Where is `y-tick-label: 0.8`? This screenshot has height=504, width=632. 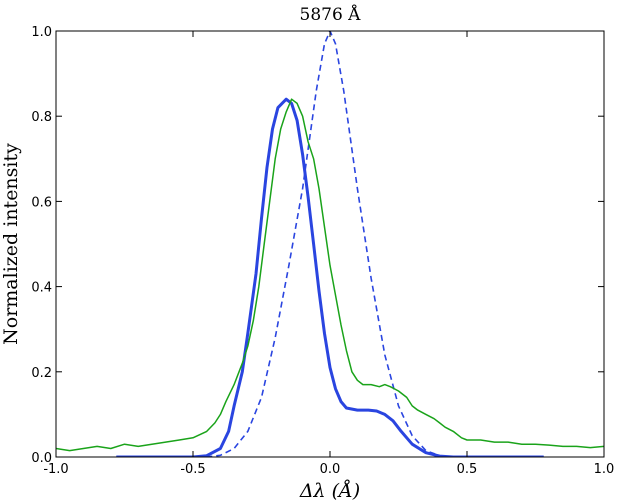
y-tick-label: 0.8 is located at coordinates (41, 117).